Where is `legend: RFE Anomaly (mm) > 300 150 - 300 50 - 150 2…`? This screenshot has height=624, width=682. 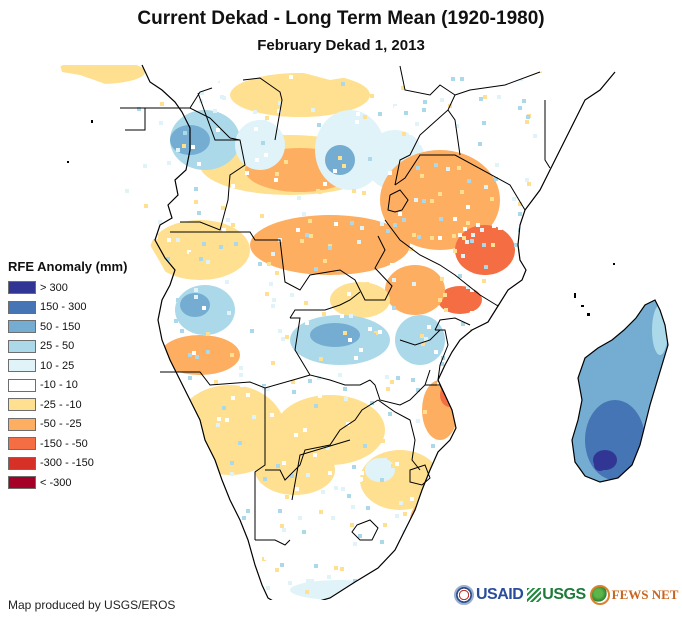 legend: RFE Anomaly (mm) > 300 150 - 300 50 - 150 2… is located at coordinates (67, 376).